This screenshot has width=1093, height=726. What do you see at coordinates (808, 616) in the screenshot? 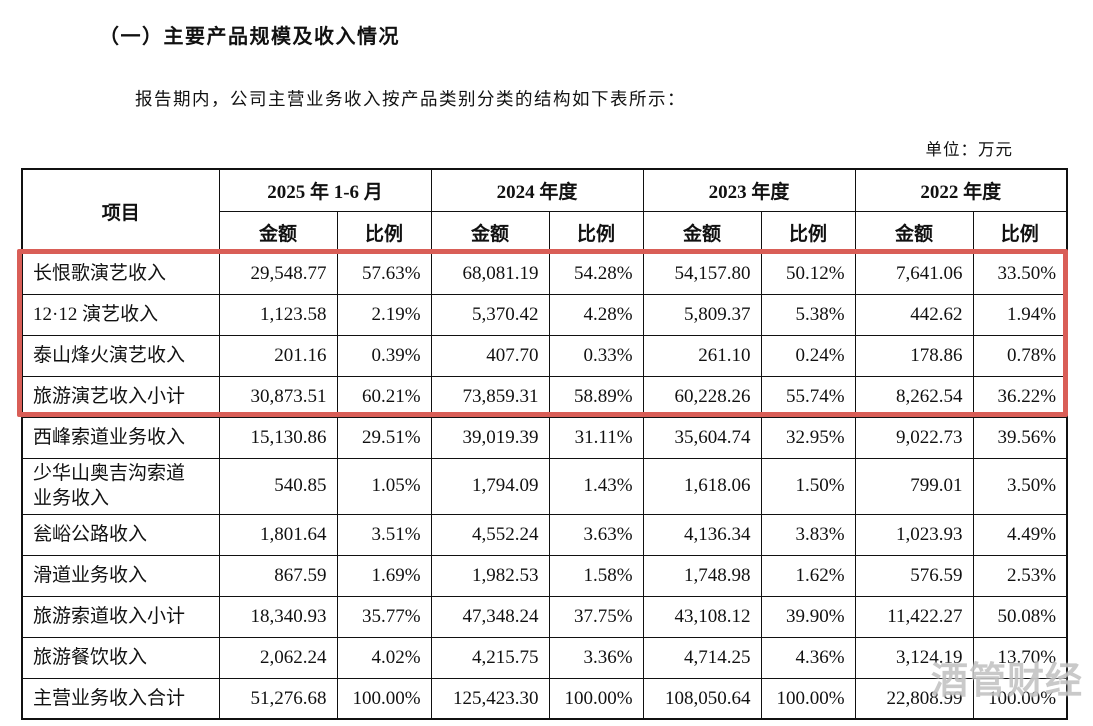
I see `cell-ratio: 39.90%` at bounding box center [808, 616].